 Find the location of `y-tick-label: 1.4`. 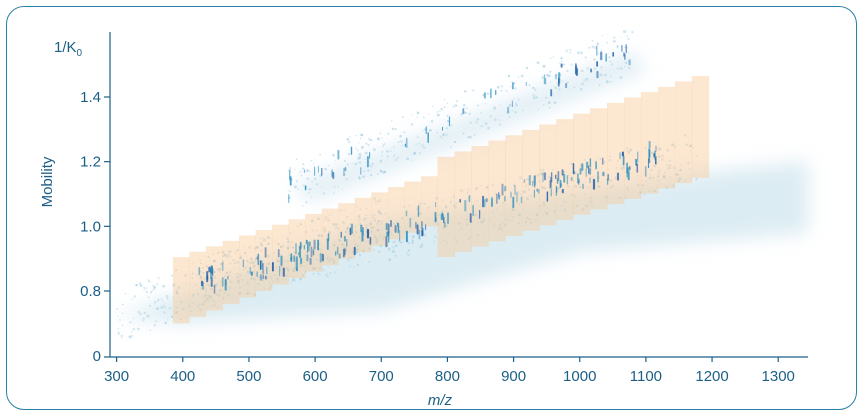

y-tick-label: 1.4 is located at coordinates (90, 97).